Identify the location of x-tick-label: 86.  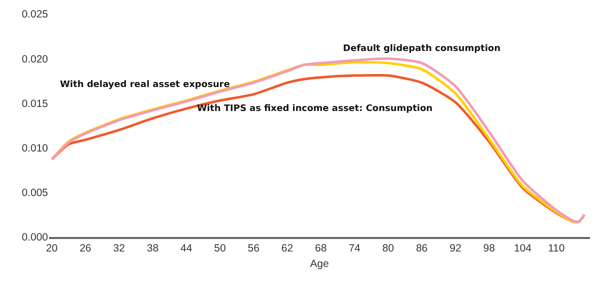
(422, 248).